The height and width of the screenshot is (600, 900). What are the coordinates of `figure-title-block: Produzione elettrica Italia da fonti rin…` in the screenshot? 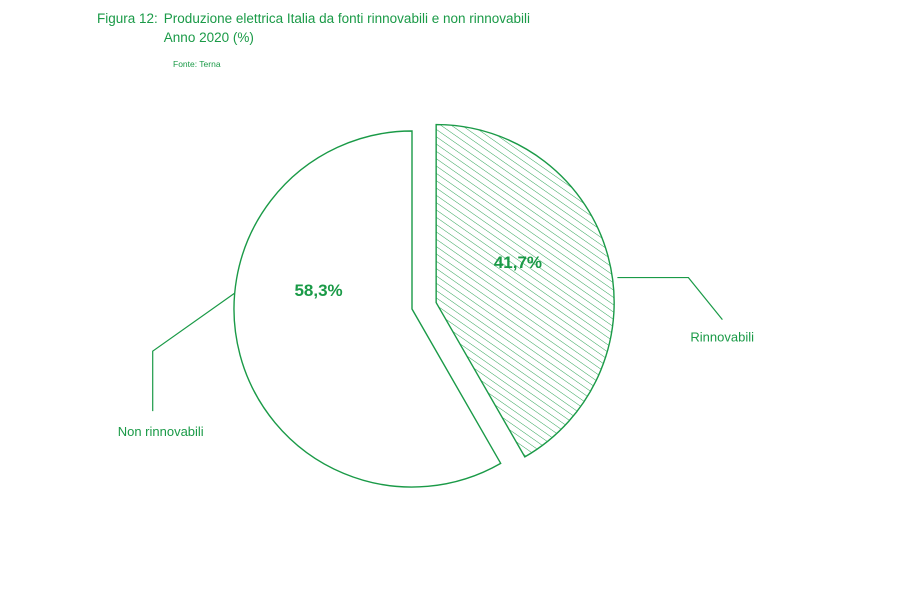 It's located at (347, 28).